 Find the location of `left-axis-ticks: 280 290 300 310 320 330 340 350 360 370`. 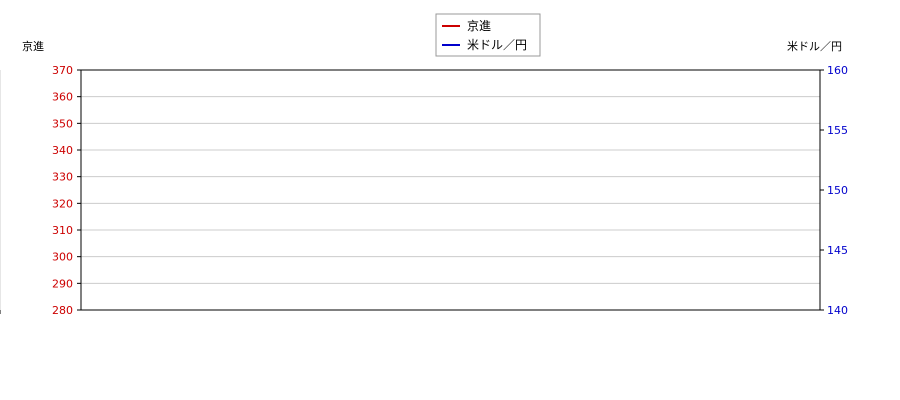

left-axis-ticks: 280 290 300 310 320 330 340 350 360 370 is located at coordinates (66, 190).